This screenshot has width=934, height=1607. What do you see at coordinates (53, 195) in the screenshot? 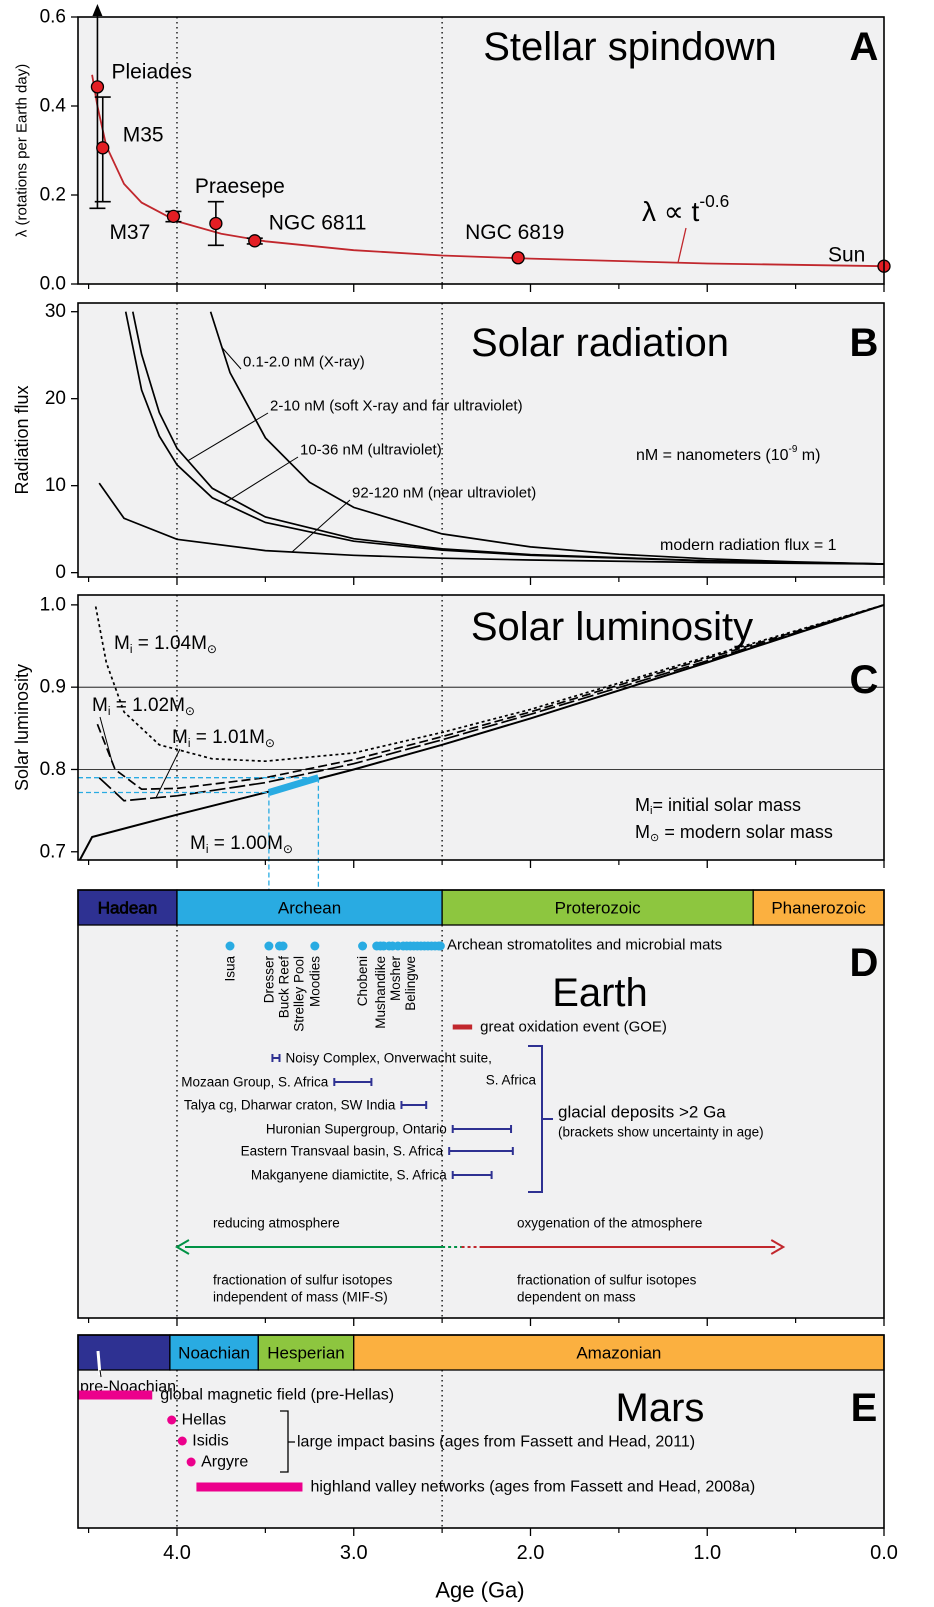
I see `y-tick-label: 0.2` at bounding box center [53, 195].